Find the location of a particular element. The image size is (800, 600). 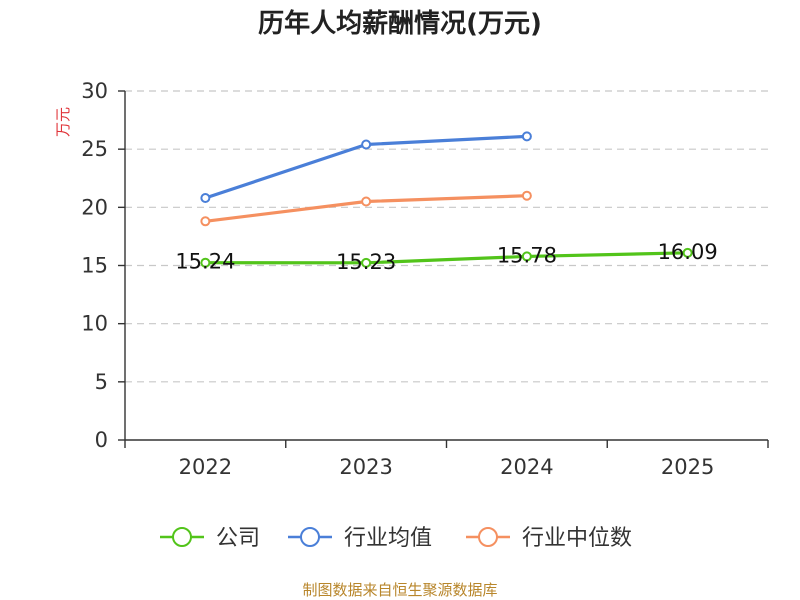

x-tick-label: 2022 is located at coordinates (205, 467).